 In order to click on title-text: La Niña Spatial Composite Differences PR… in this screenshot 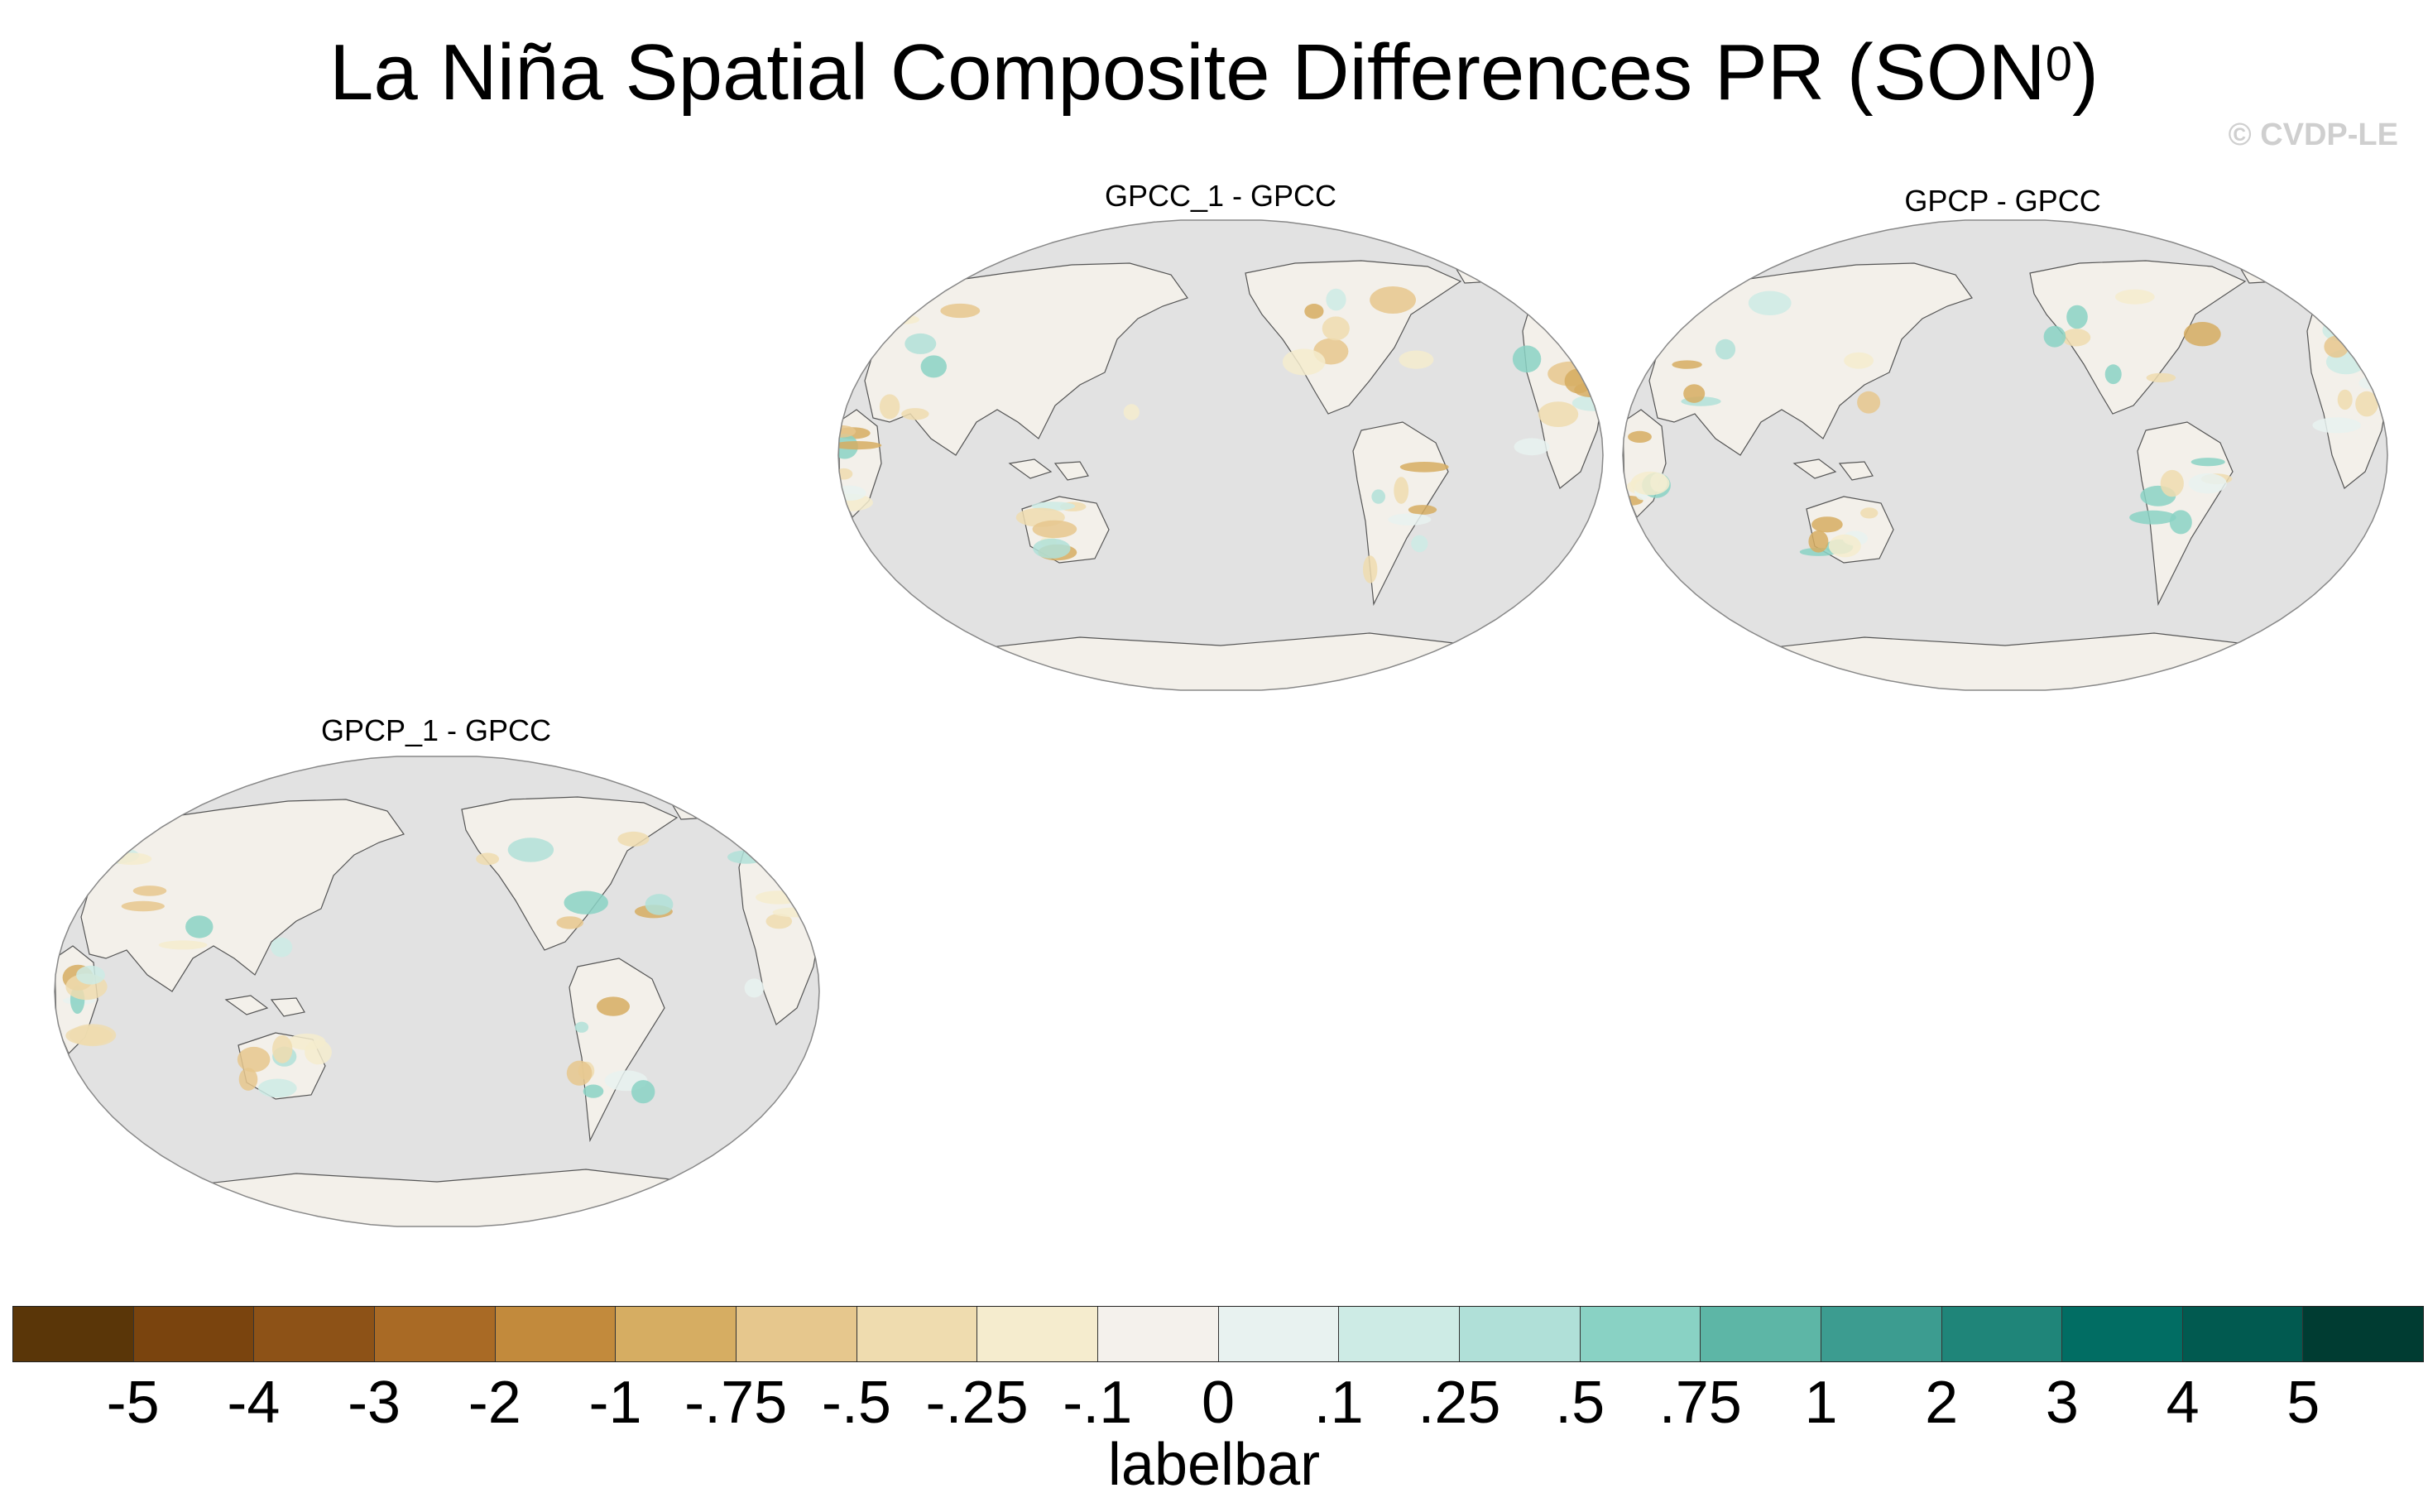, I will do `click(1187, 72)`.